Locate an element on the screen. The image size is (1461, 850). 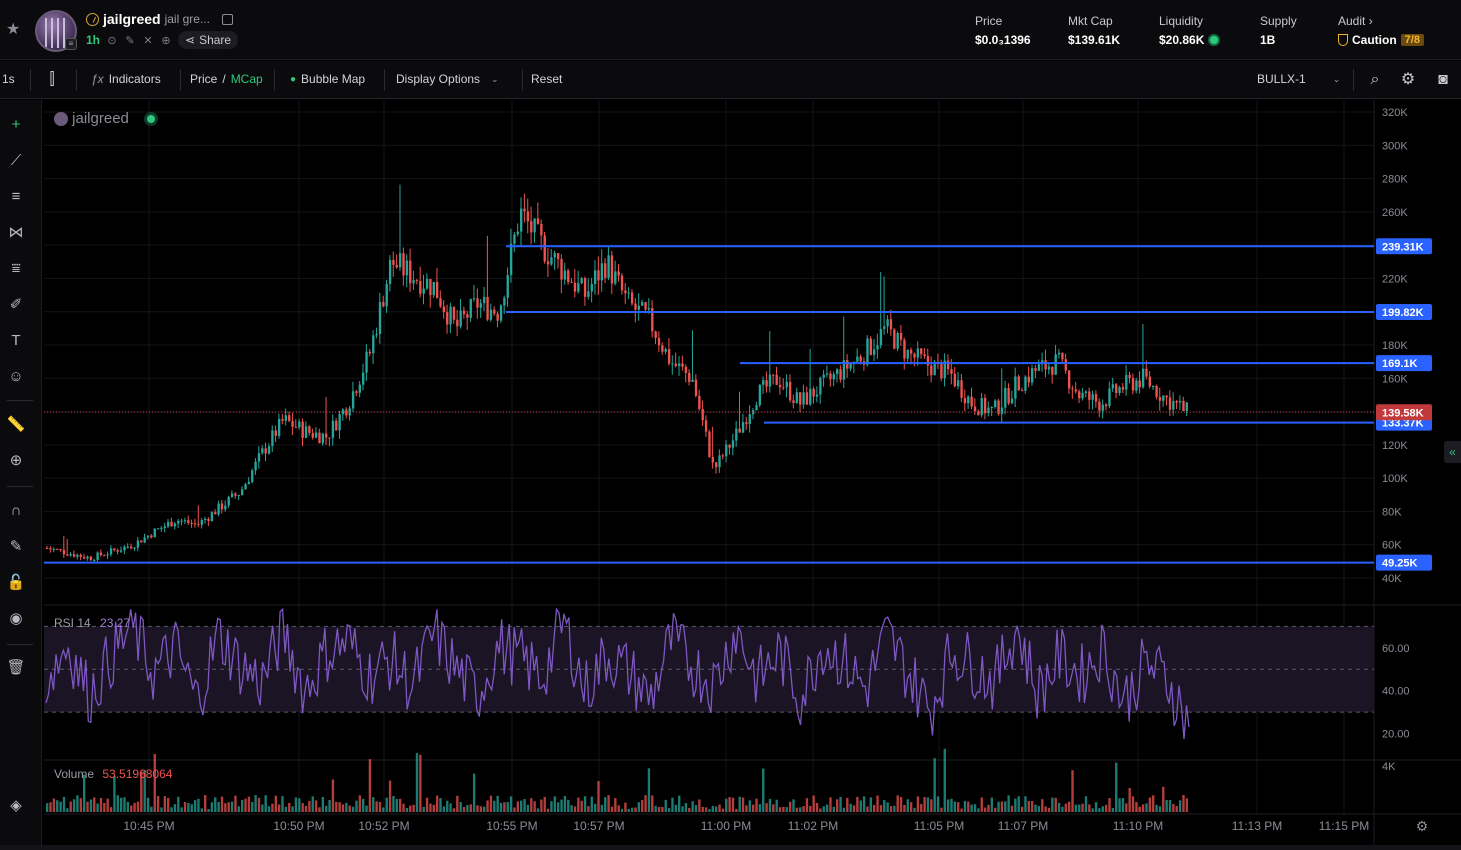
audit-status-row: Caution 7/8 is located at coordinates (1381, 40).